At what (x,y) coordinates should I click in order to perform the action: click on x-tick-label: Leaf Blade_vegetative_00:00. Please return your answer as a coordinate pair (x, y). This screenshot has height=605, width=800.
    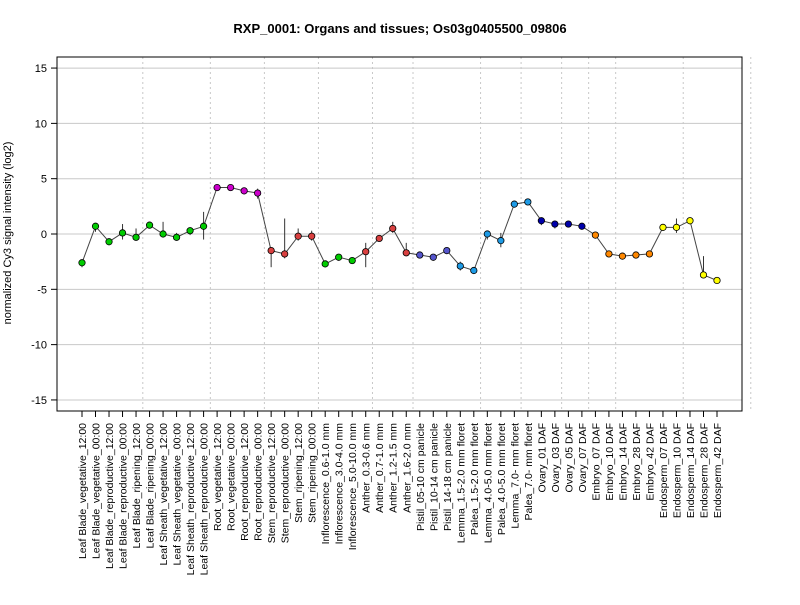
    Looking at the image, I should click on (97, 491).